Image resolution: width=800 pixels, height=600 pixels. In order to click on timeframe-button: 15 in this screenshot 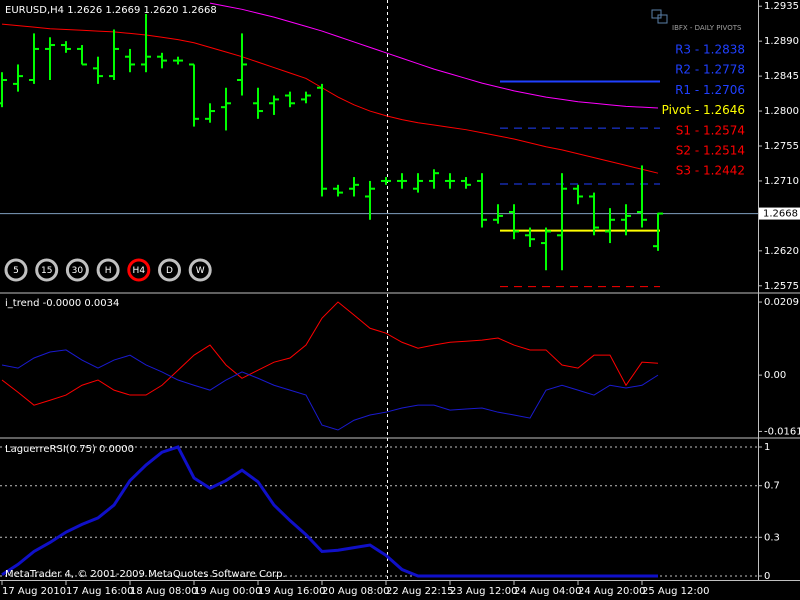, I will do `click(47, 270)`.